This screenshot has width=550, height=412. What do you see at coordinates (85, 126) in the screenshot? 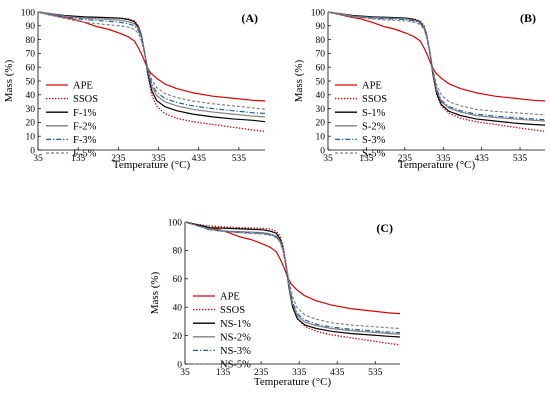
I see `legend-label-f-2pct: F-2%` at bounding box center [85, 126].